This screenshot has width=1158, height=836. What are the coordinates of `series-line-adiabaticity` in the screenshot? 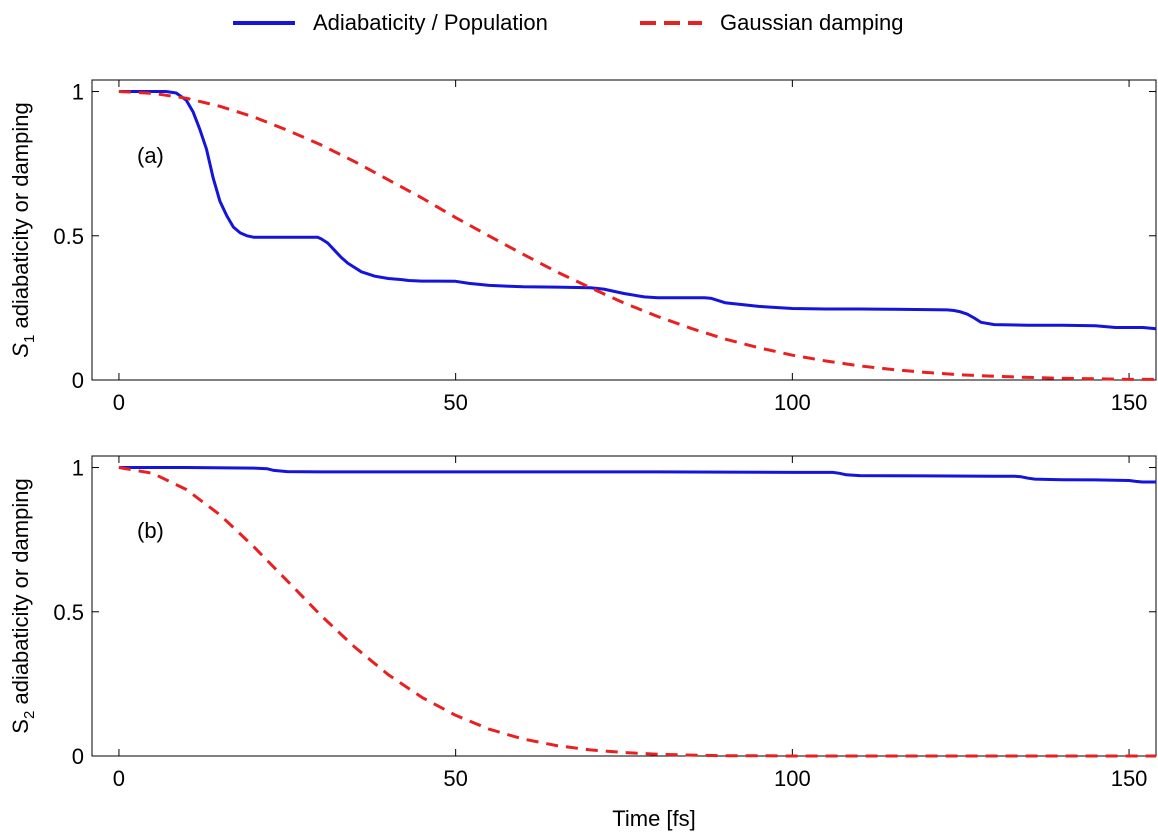 It's located at (637, 475).